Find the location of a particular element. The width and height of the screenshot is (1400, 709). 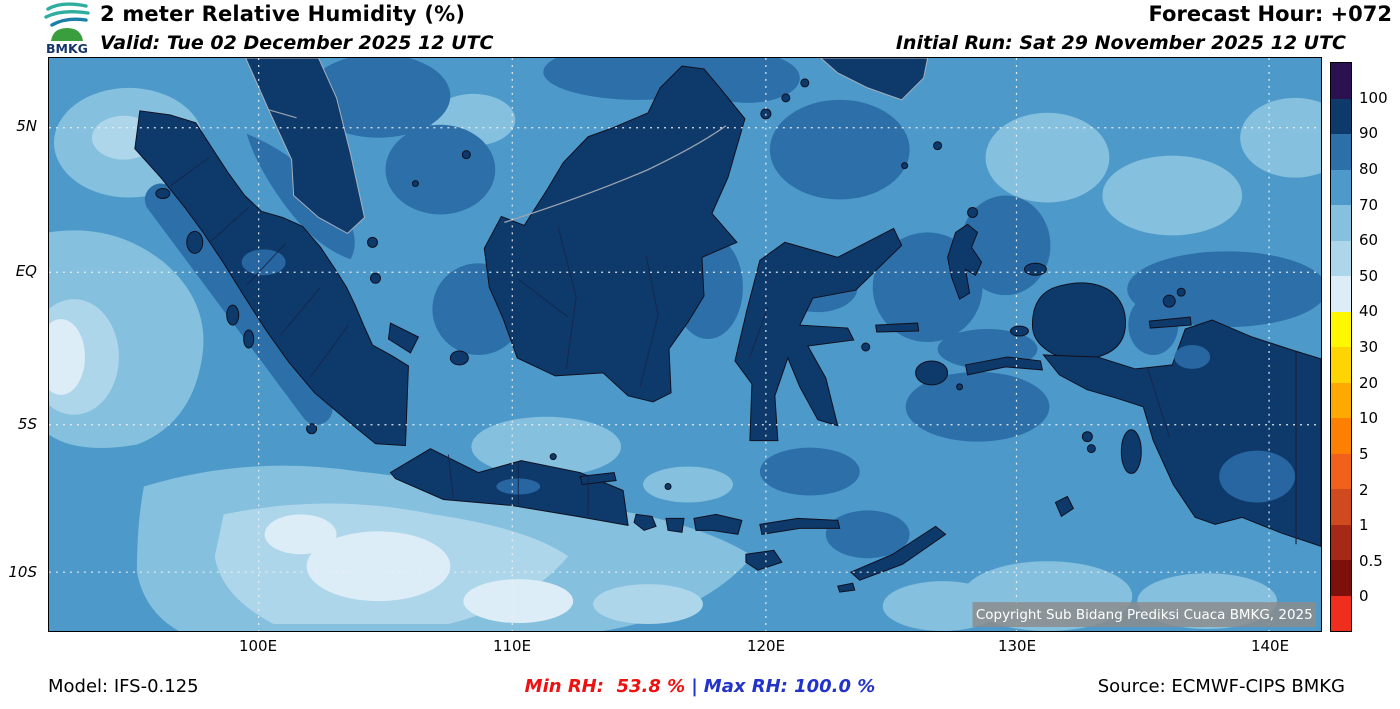

model-label: Model: IFS-0.125 is located at coordinates (123, 686).